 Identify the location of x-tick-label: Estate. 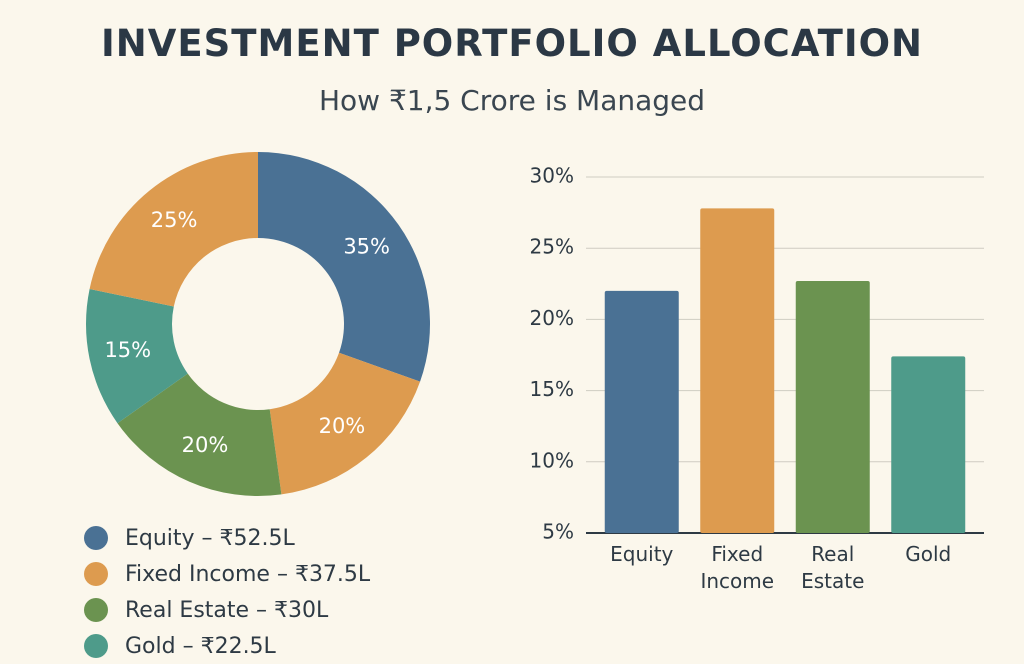
(832, 581).